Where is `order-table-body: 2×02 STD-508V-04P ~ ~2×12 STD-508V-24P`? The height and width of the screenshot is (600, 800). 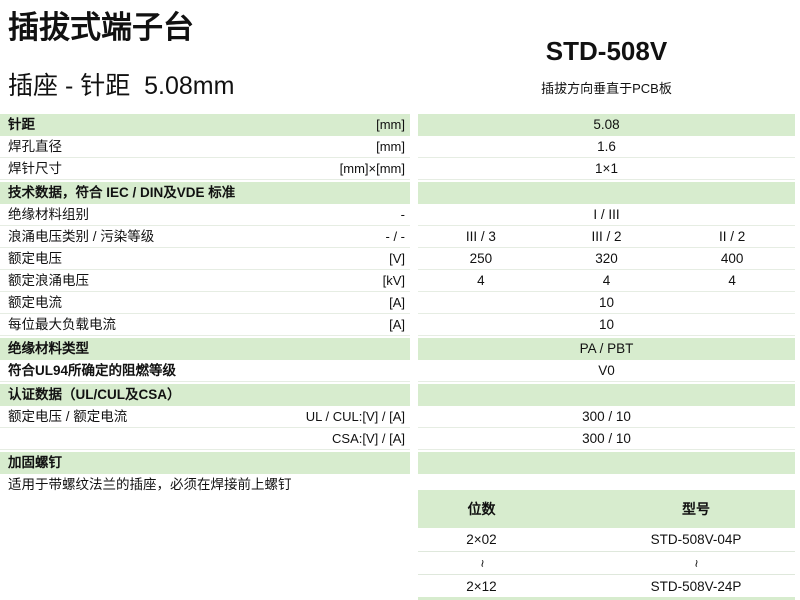
order-table-body: 2×02 STD-508V-04P ~ ~2×12 STD-508V-24P is located at coordinates (606, 562).